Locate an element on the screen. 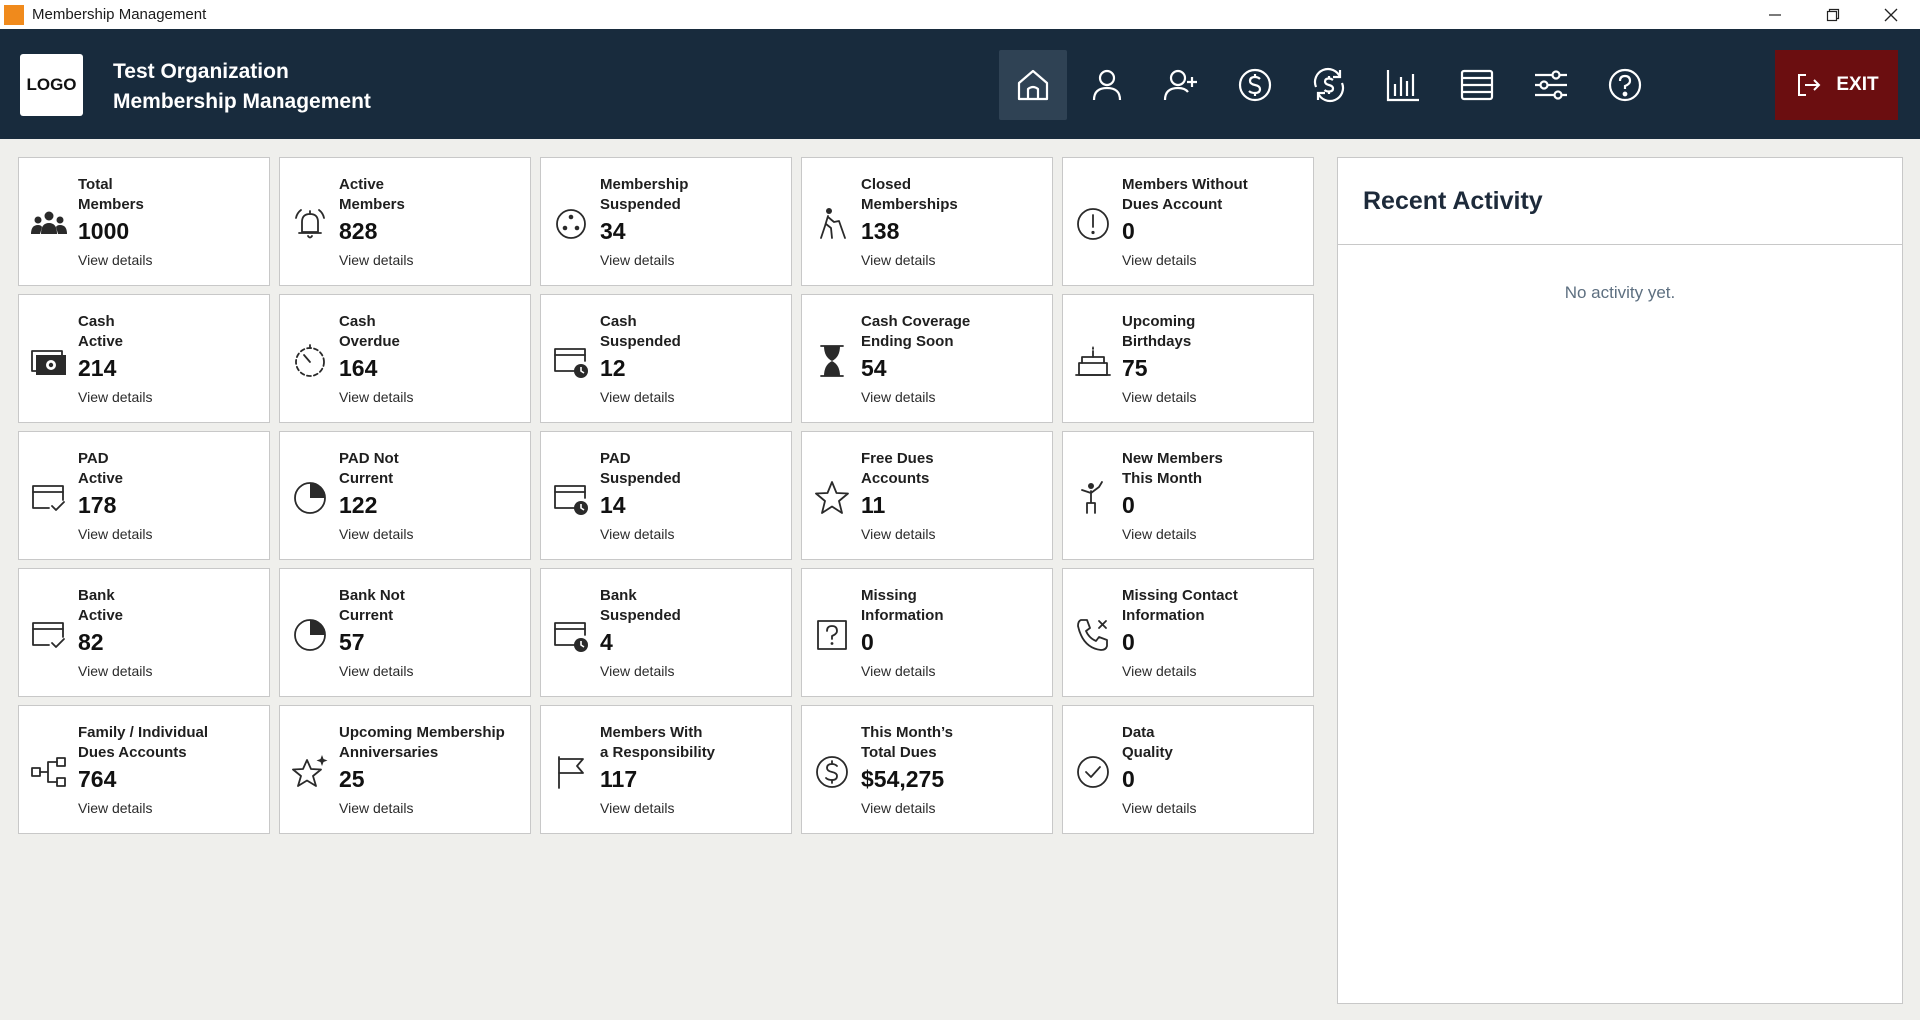 The width and height of the screenshot is (1920, 1020). stat-card-value: 164 is located at coordinates (358, 368).